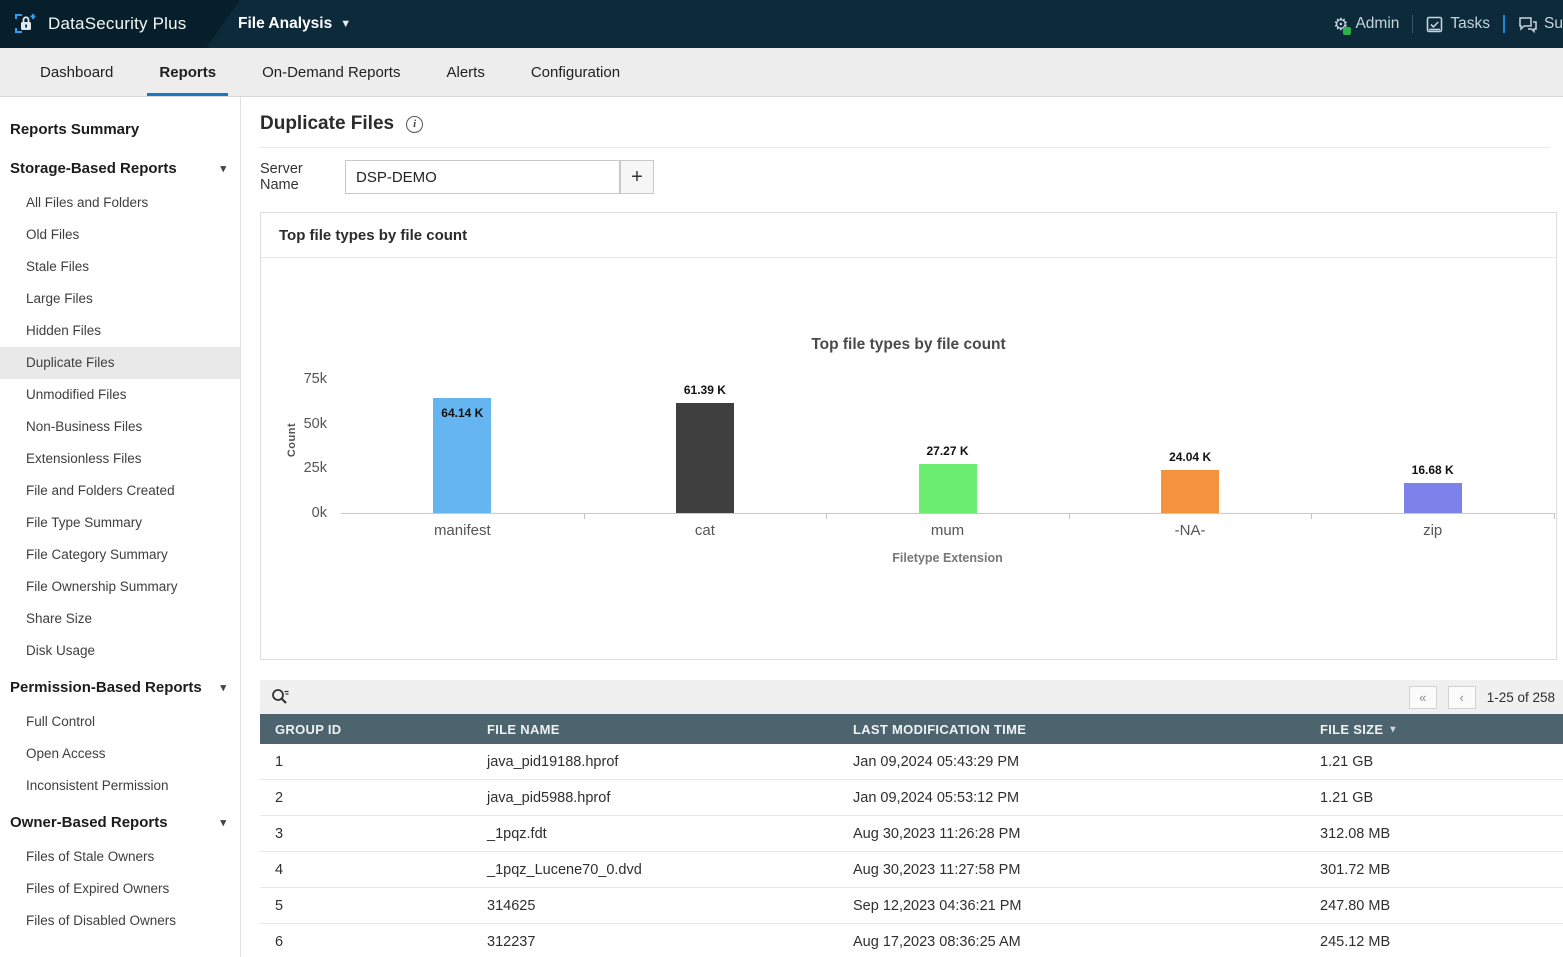  Describe the element at coordinates (1355, 833) in the screenshot. I see `cell-file-size: 312.08 MB` at that location.